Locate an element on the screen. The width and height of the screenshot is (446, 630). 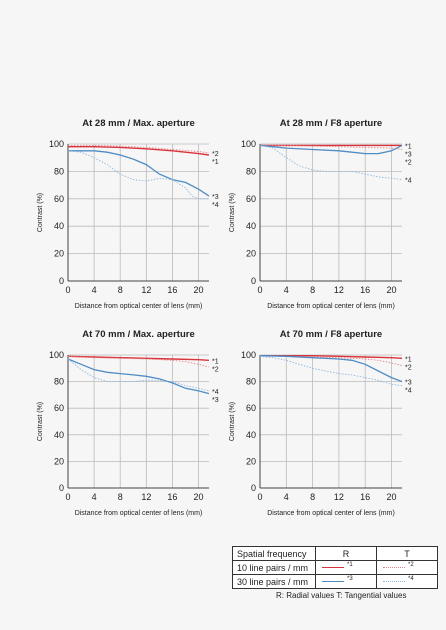
legend-mark: *4 is located at coordinates (411, 579).